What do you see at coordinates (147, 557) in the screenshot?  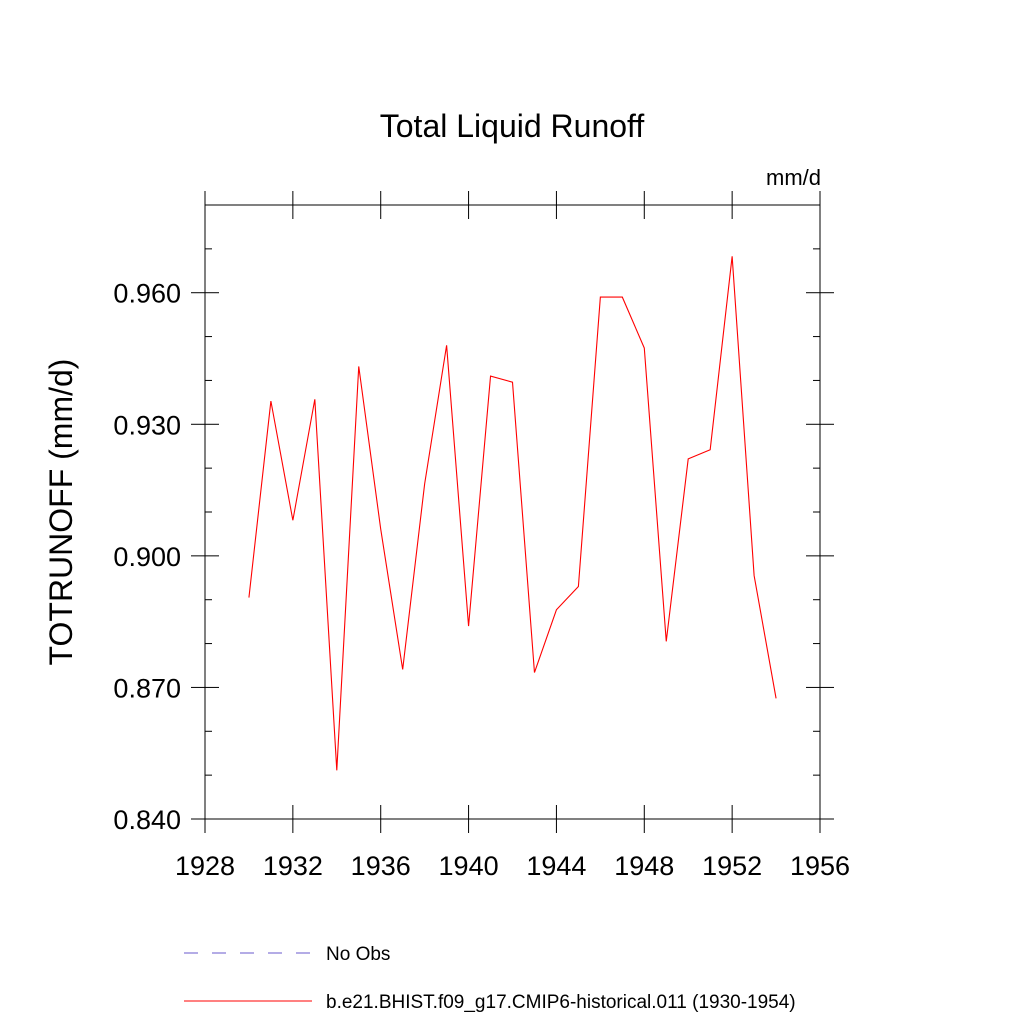 I see `y-tick-label: 0.900` at bounding box center [147, 557].